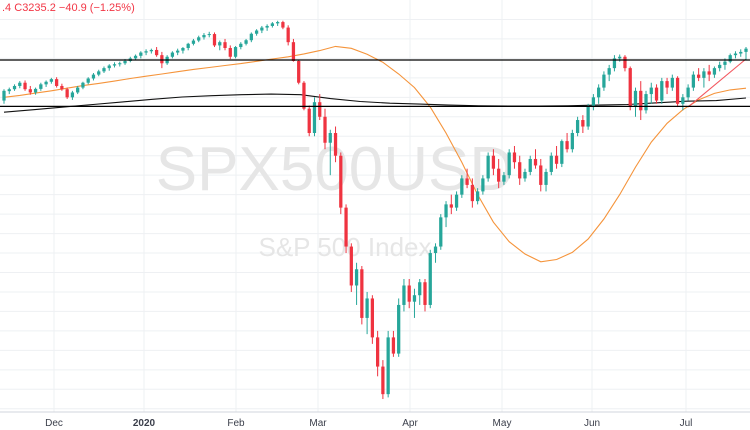 The width and height of the screenshot is (750, 430). I want to click on time-axis: Dec 2020 Feb Mar Apr May Jun Jul, so click(375, 420).